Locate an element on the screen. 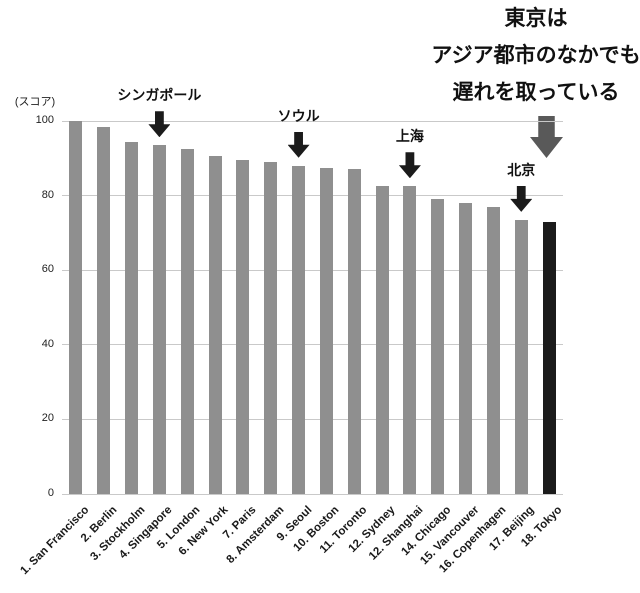  y-tick-label-80: 80 is located at coordinates (47, 194).